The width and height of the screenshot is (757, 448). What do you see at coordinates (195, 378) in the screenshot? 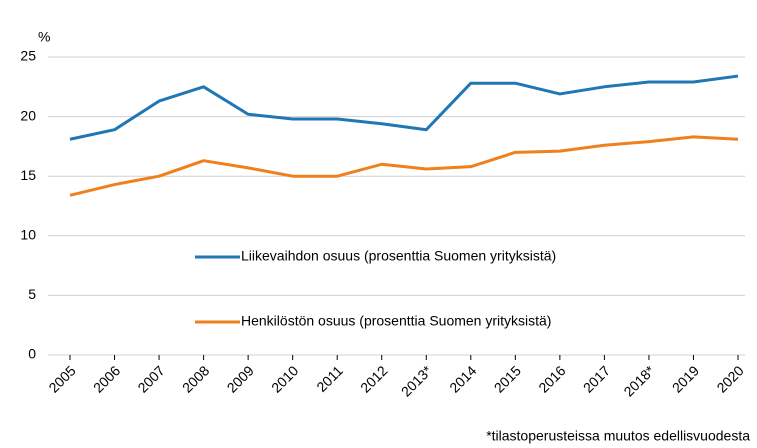
I see `x-tick-label: 2008` at bounding box center [195, 378].